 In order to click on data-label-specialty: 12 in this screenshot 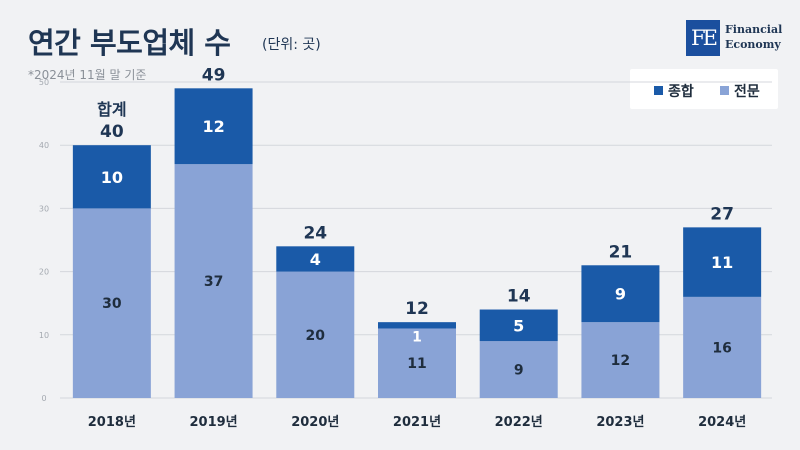, I will do `click(620, 361)`.